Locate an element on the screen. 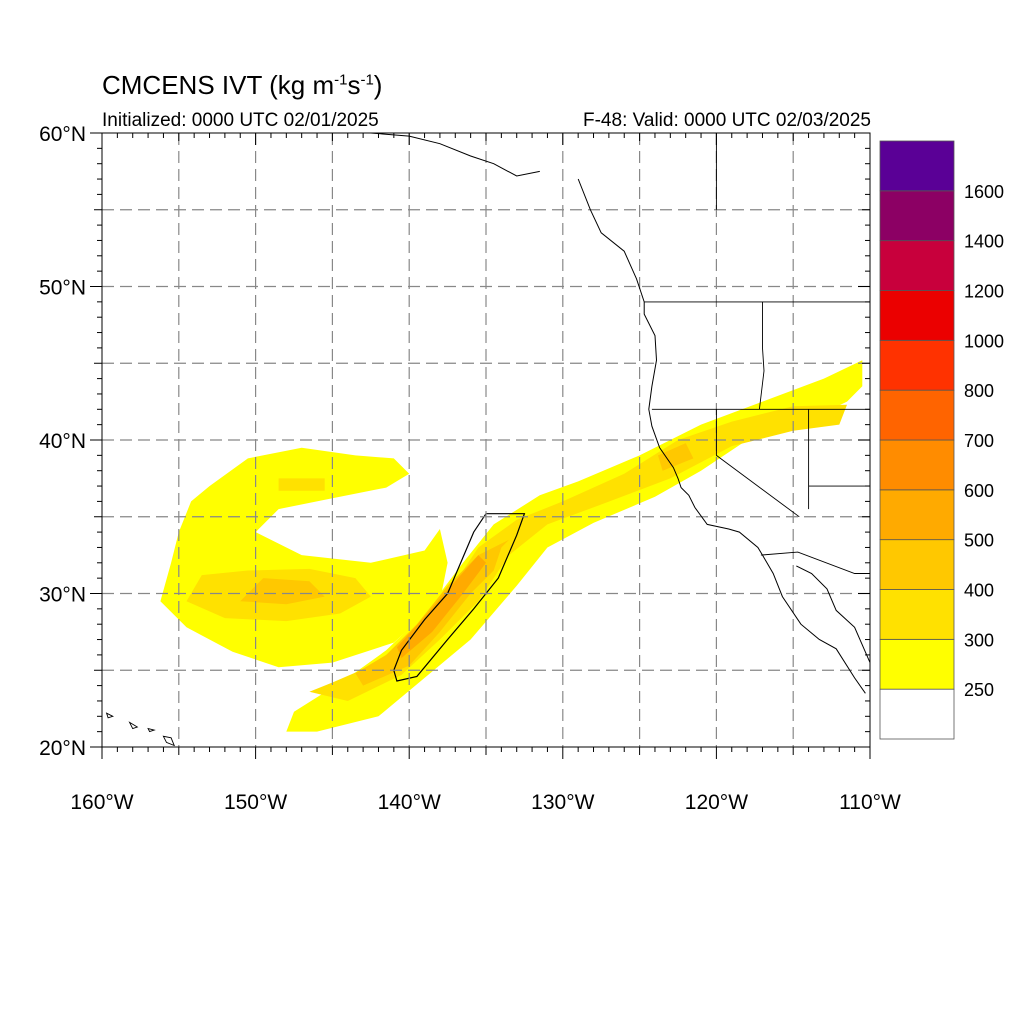 This screenshot has width=1024, height=1024. alaska-coastline is located at coordinates (455, 155).